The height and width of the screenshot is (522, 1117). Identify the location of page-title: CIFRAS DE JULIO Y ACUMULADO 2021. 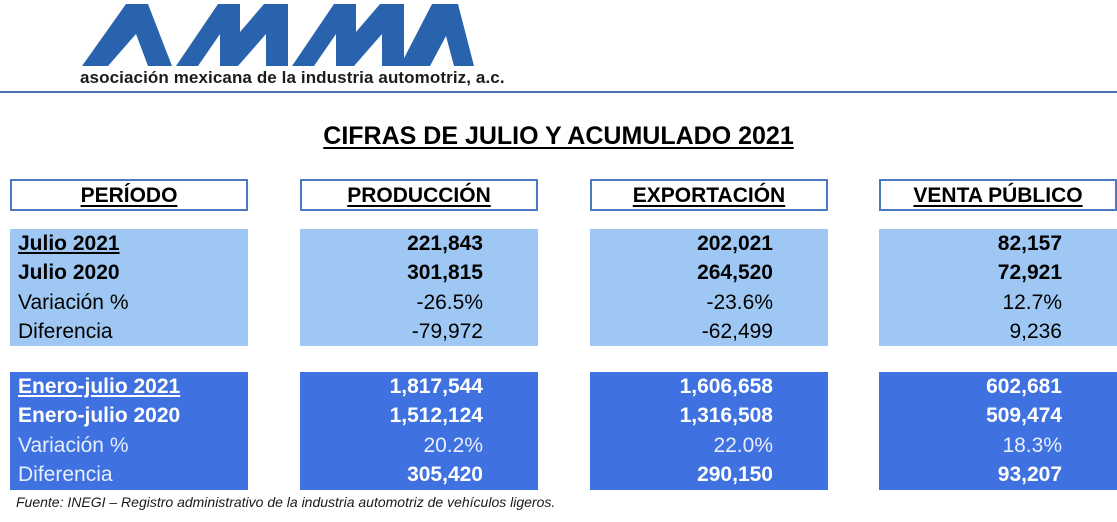
(558, 136).